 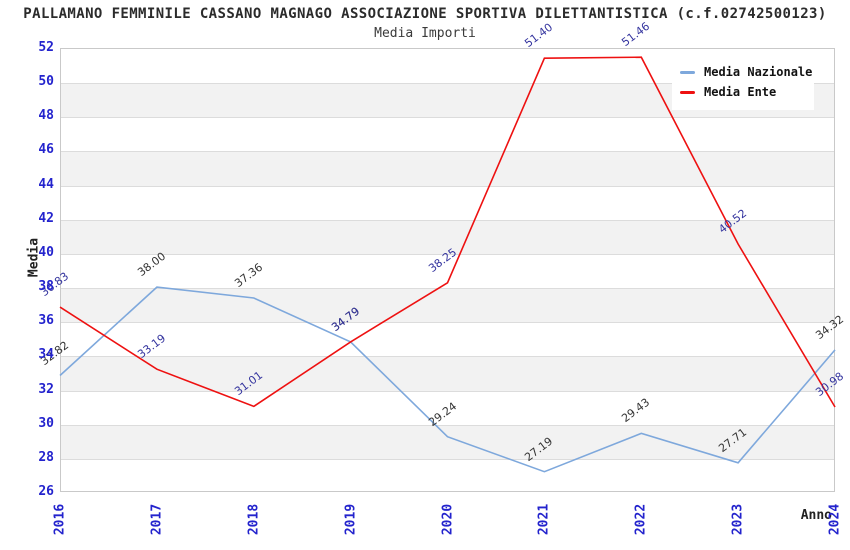 What do you see at coordinates (46, 457) in the screenshot?
I see `y-tick-label: 28` at bounding box center [46, 457].